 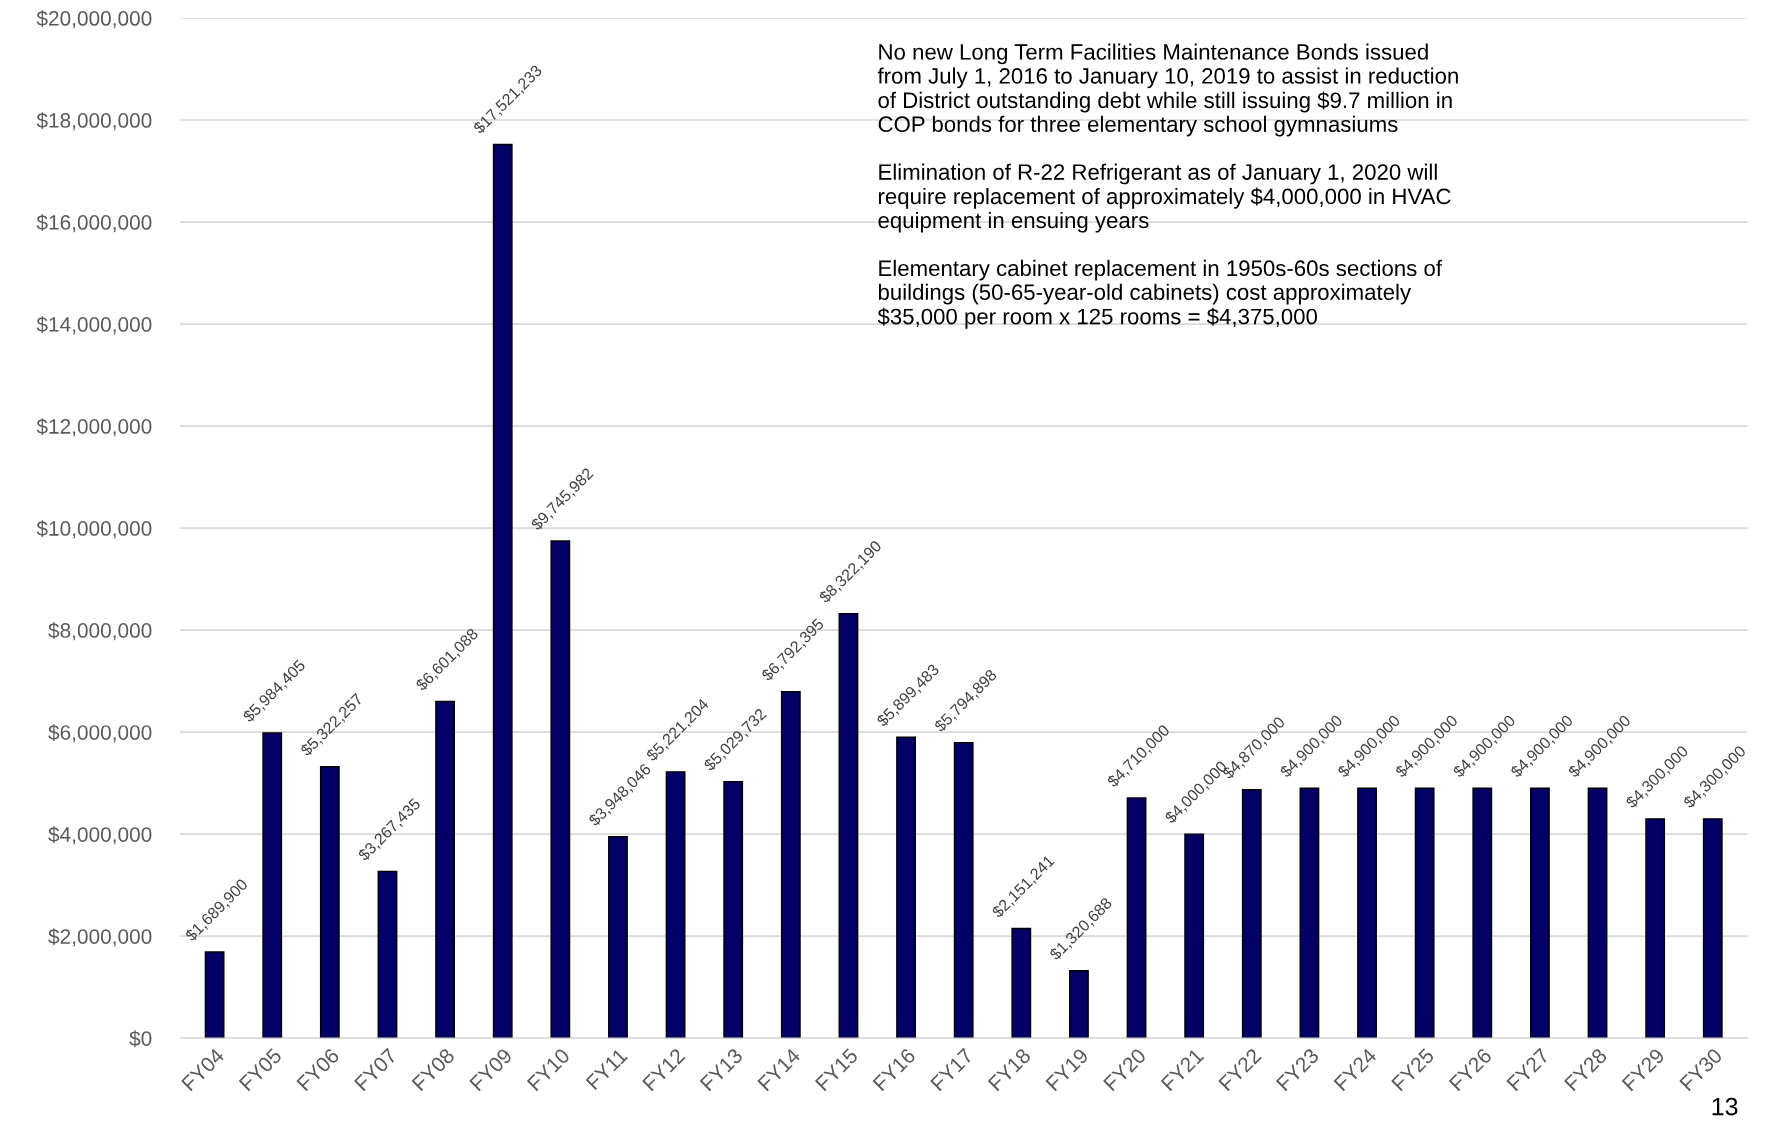 I want to click on text: 13, so click(x=1725, y=1106).